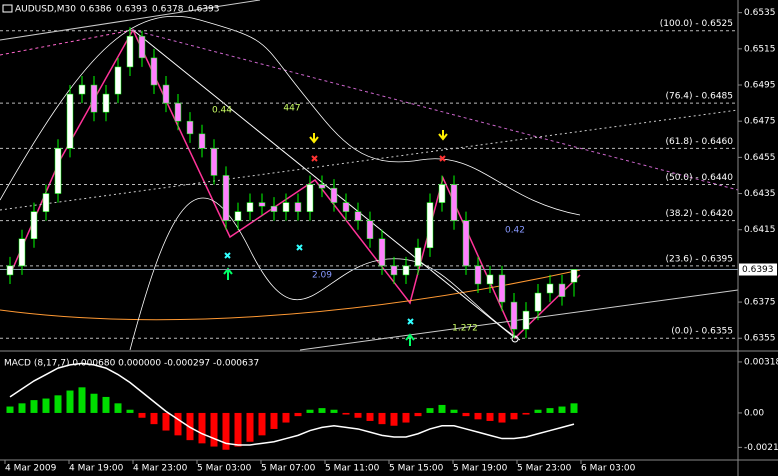 Image resolution: width=778 pixels, height=476 pixels. What do you see at coordinates (760, 194) in the screenshot?
I see `y-tick-label: 0.6435` at bounding box center [760, 194].